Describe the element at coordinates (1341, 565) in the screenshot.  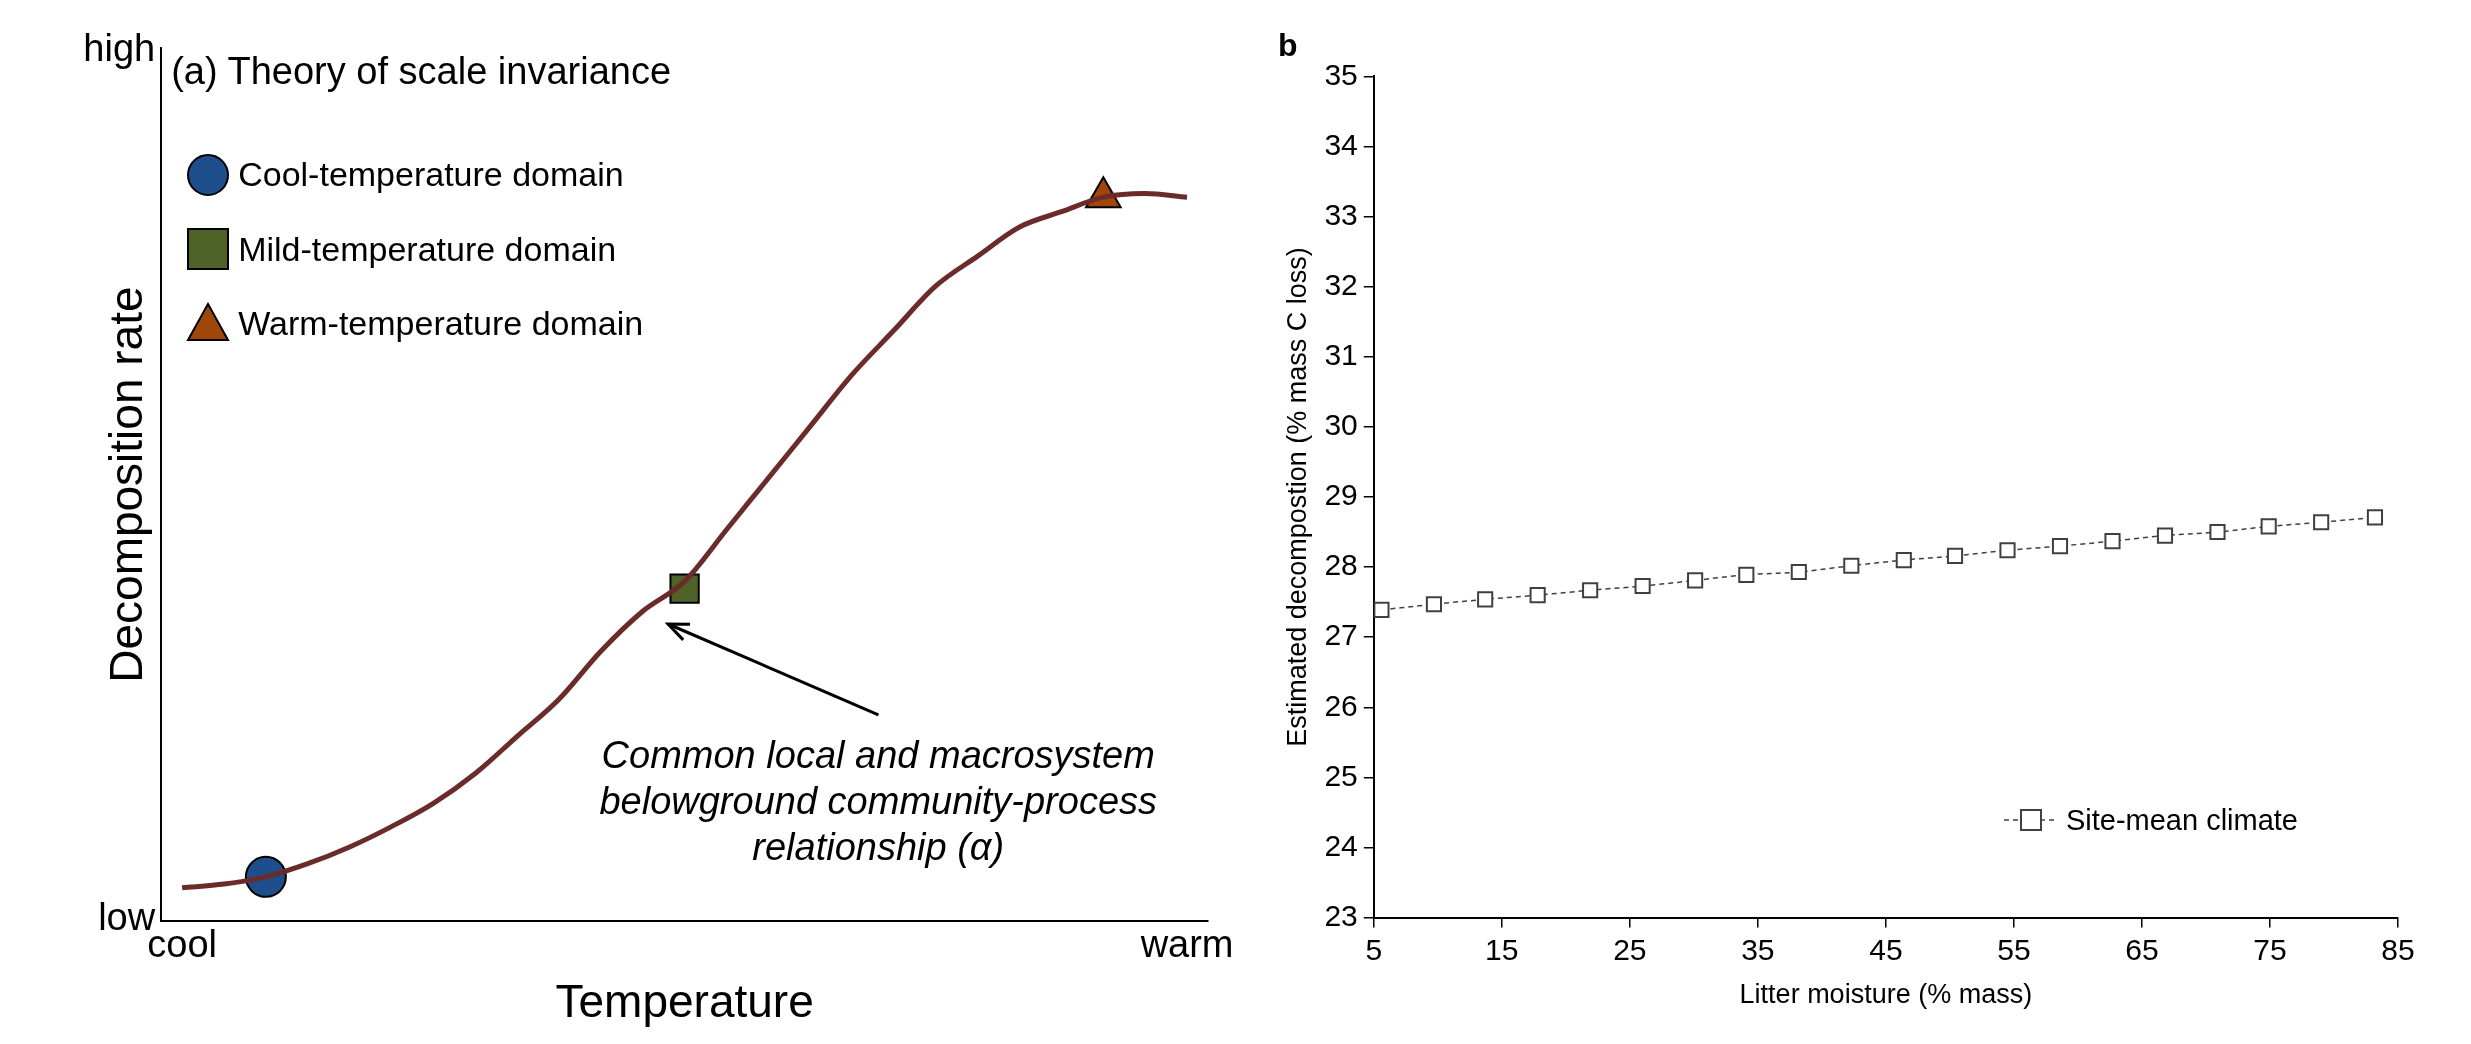
I see `y-tick-label: 28` at that location.